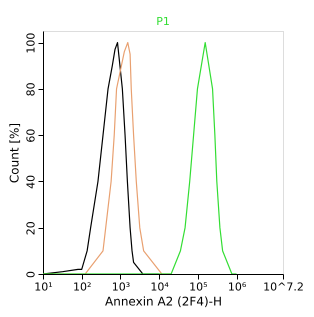  I want to click on x-axis-title: Annexin A2 (2F4)-H, so click(163, 301).